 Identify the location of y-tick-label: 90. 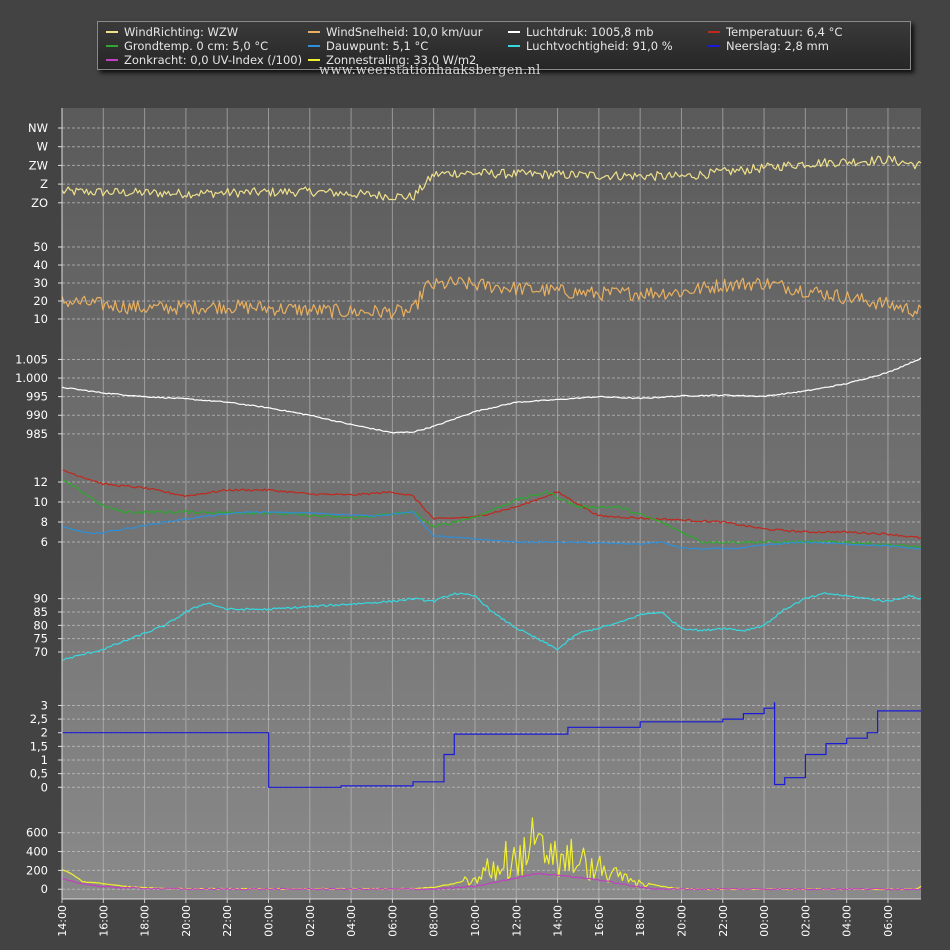
(40, 599).